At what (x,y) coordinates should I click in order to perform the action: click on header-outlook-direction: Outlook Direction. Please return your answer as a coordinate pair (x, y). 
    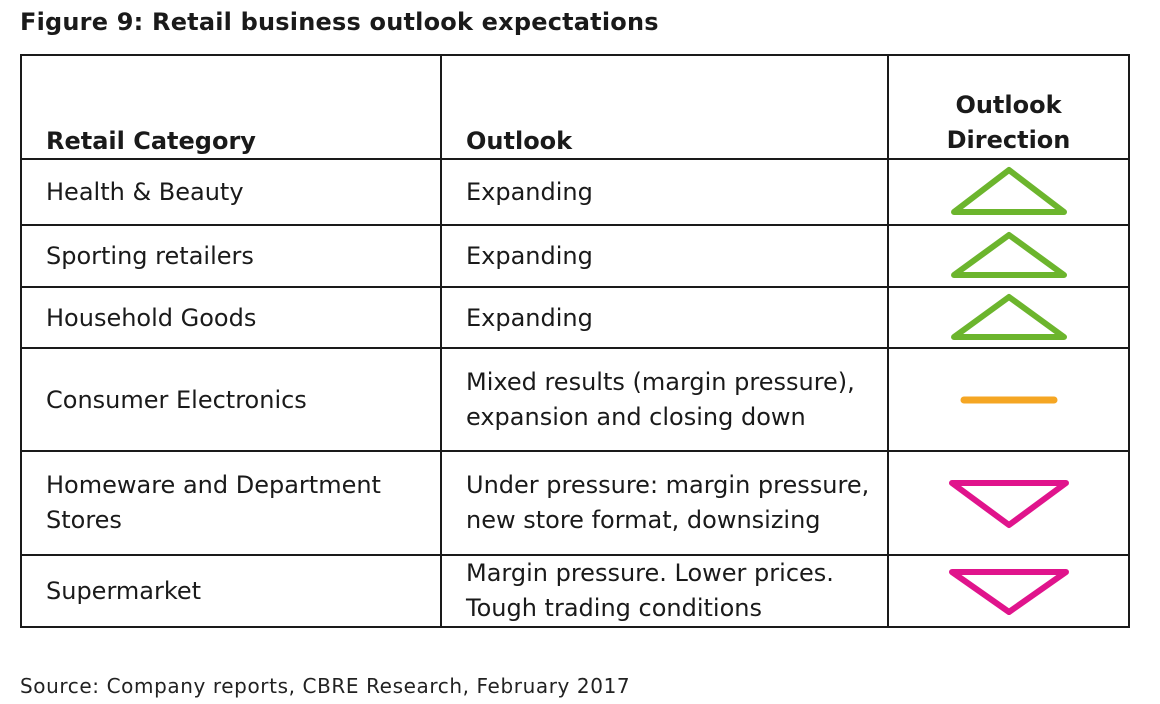
    Looking at the image, I should click on (1008, 107).